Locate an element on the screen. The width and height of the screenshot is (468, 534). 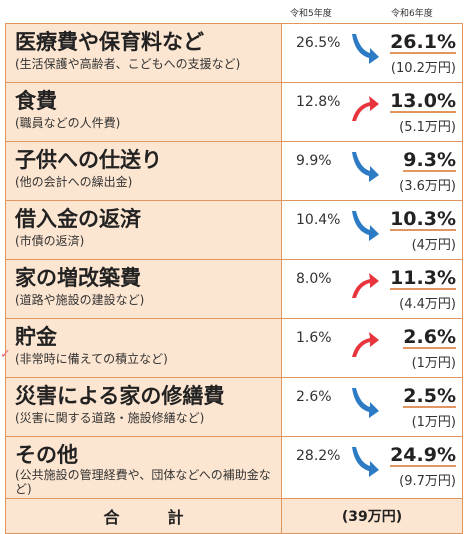
item-label-cell: その他 (公共施設の管理経費や、団体などへの補助金など) is located at coordinates (144, 467).